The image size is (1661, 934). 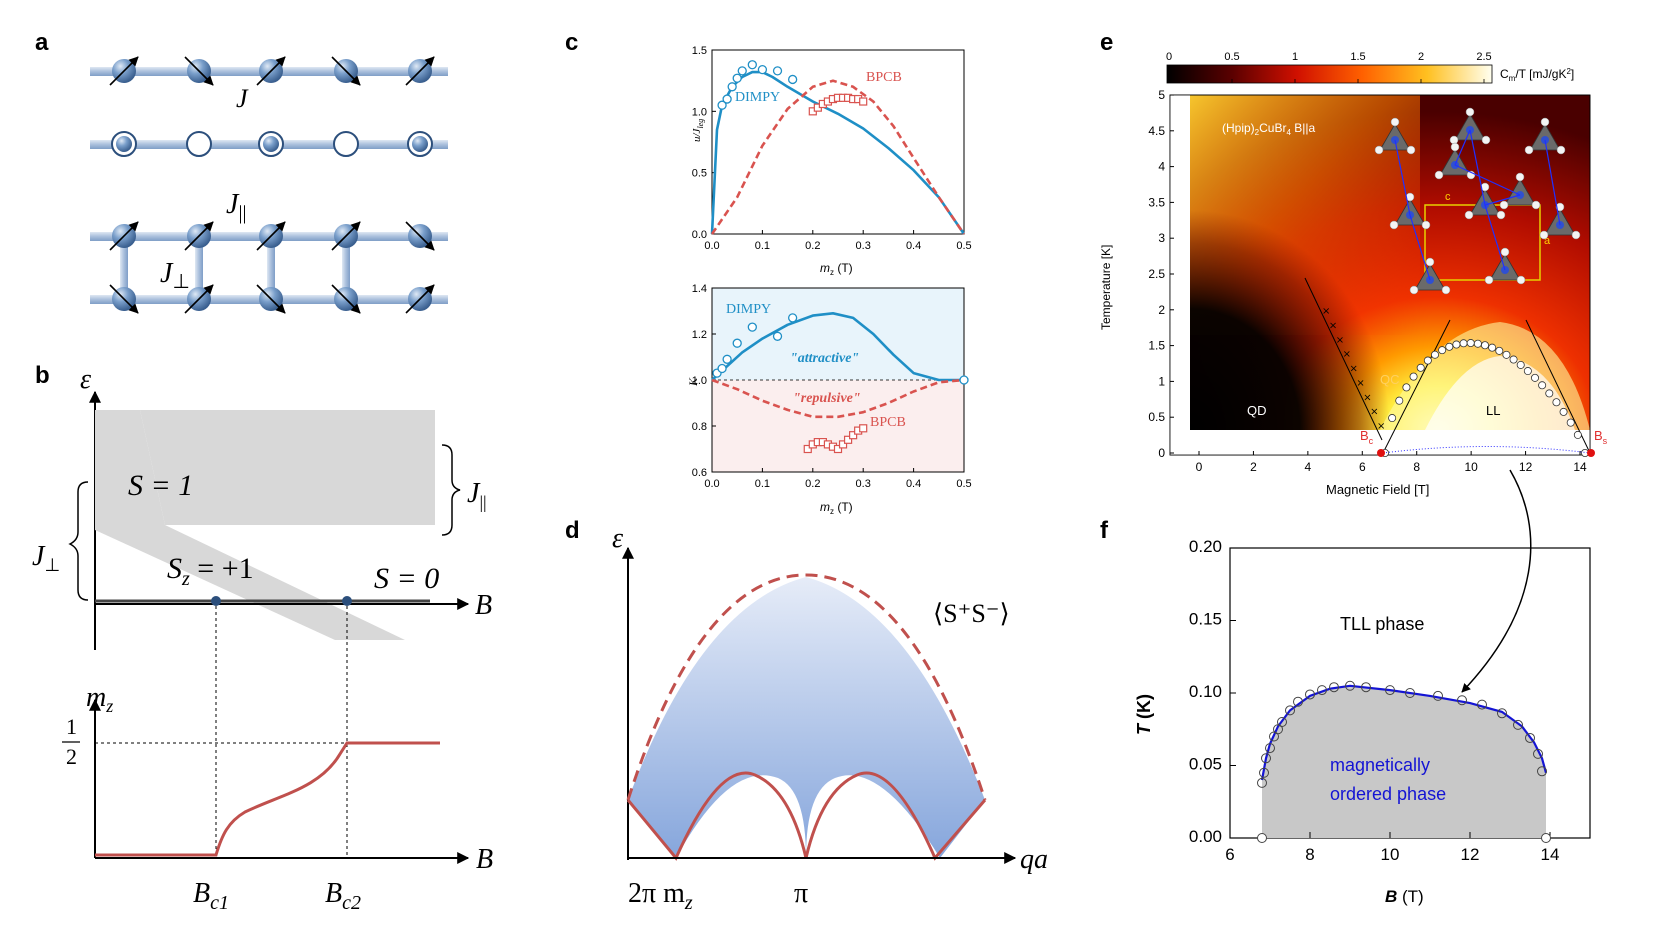 What do you see at coordinates (699, 235) in the screenshot?
I see `y-tick-label: 0.0` at bounding box center [699, 235].